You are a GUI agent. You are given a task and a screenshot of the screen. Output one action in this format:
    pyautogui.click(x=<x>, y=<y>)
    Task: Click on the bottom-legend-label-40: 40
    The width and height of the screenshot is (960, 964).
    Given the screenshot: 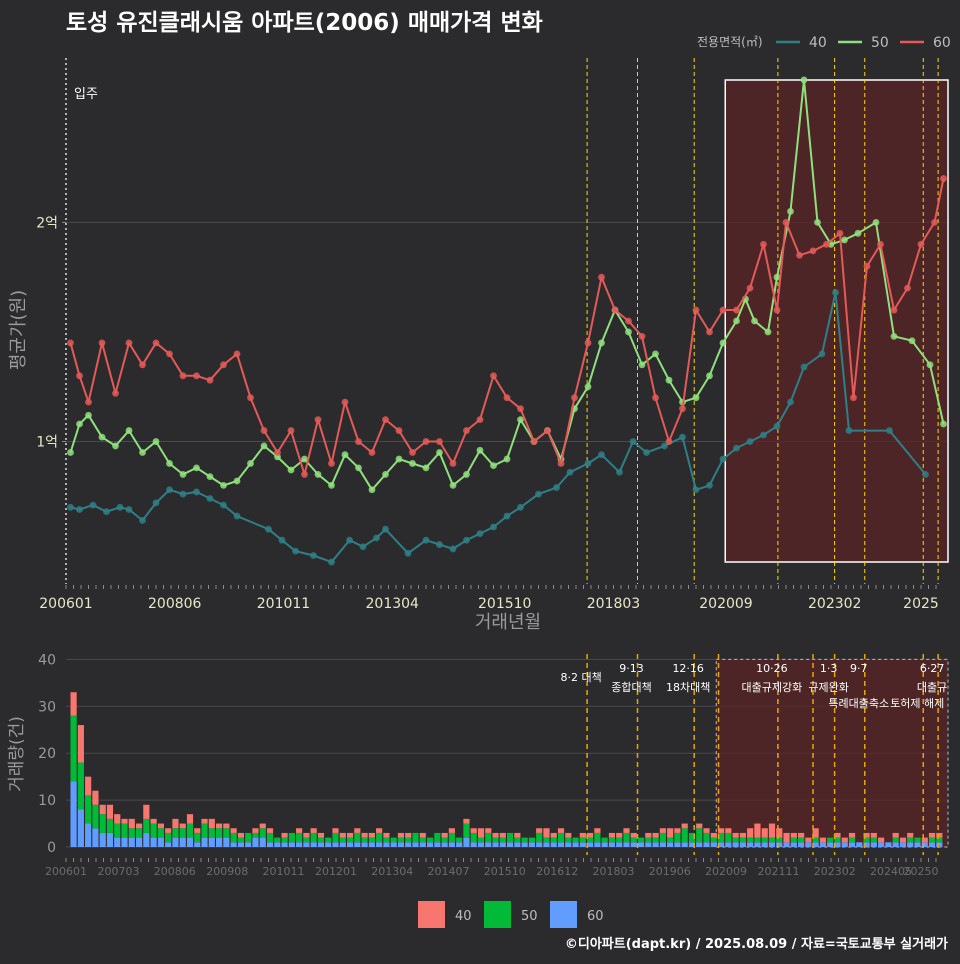 What is the action you would take?
    pyautogui.click(x=463, y=916)
    